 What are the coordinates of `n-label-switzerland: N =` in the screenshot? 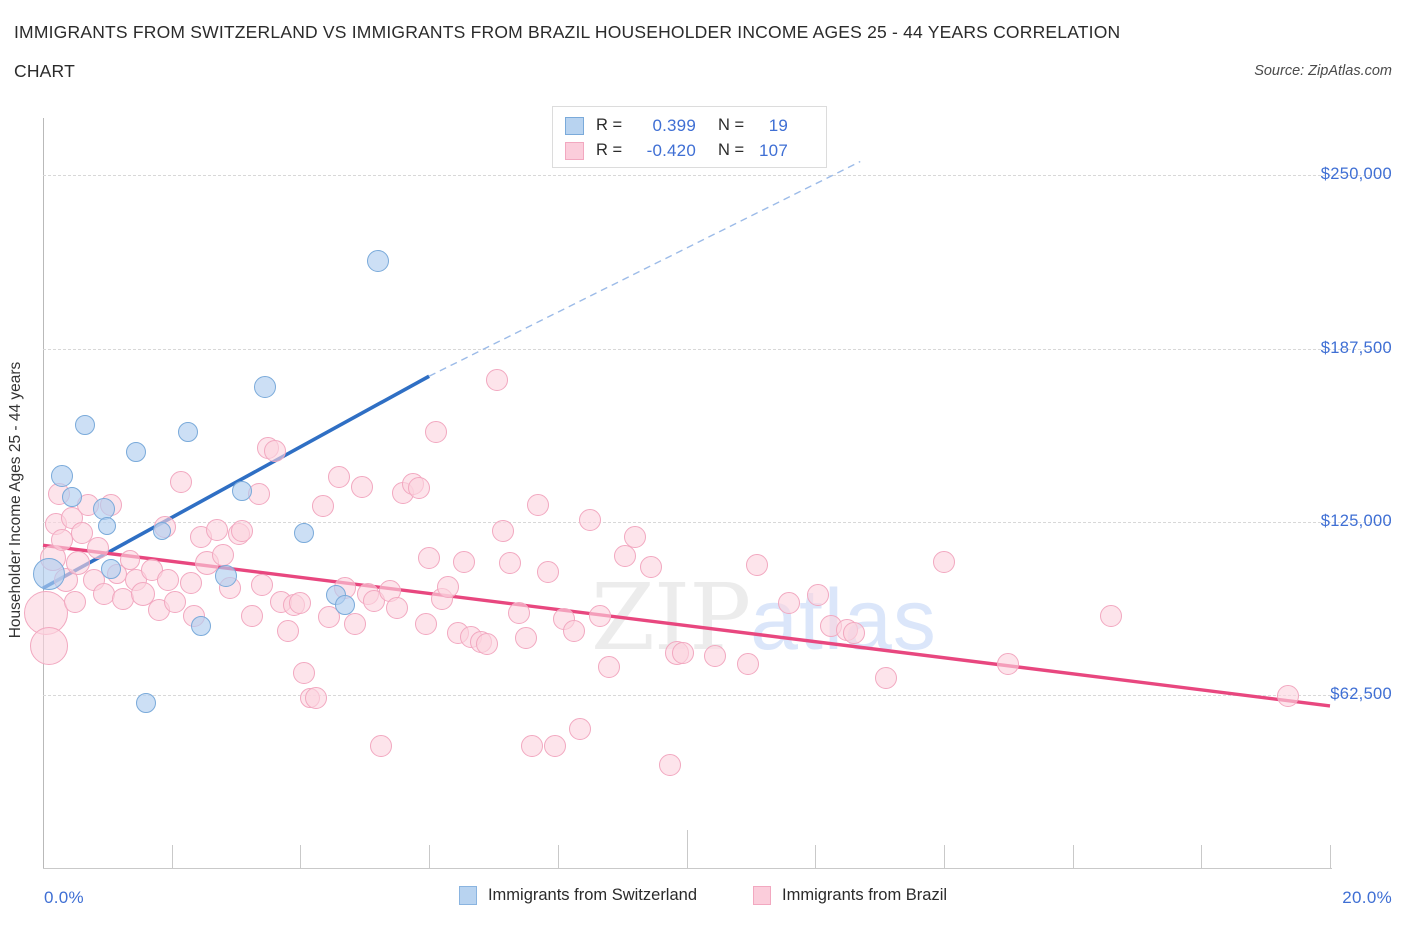 It's located at (731, 125).